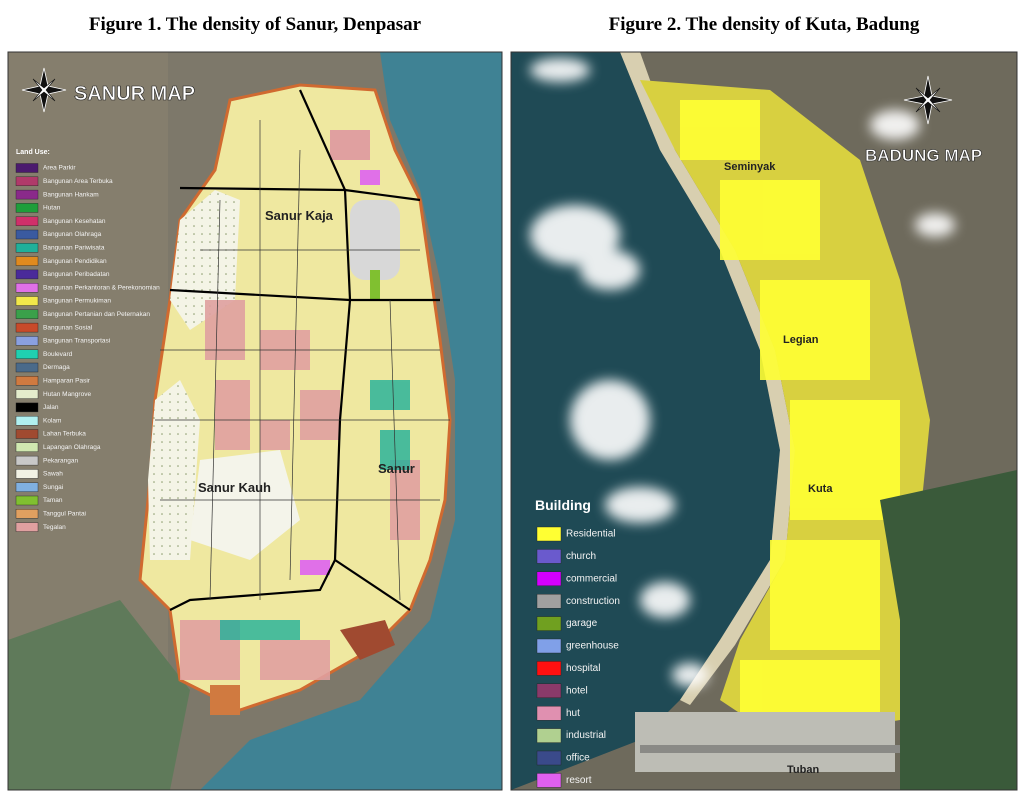 The width and height of the screenshot is (1024, 795). I want to click on legend-label: Bangunan Pendidikan, so click(75, 261).